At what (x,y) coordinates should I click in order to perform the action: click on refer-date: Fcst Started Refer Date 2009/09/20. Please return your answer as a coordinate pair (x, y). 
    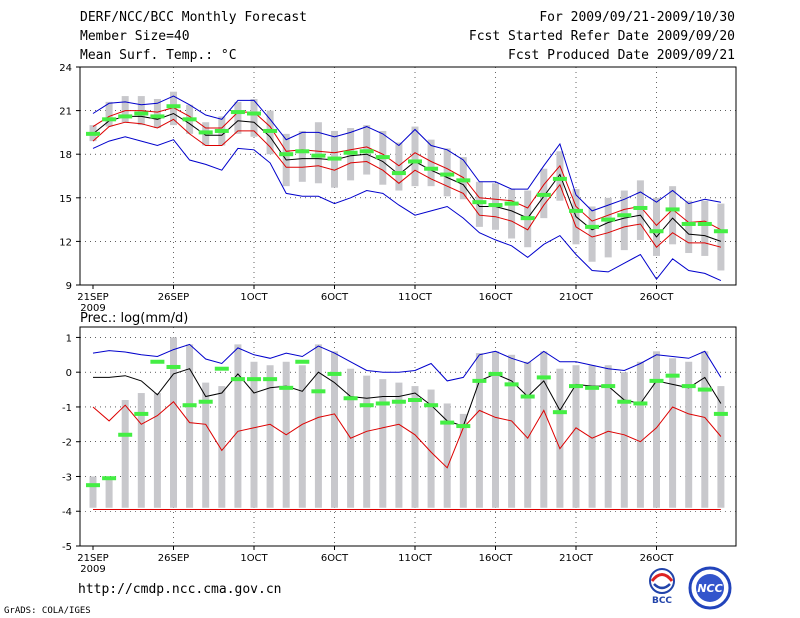
    Looking at the image, I should click on (601, 36).